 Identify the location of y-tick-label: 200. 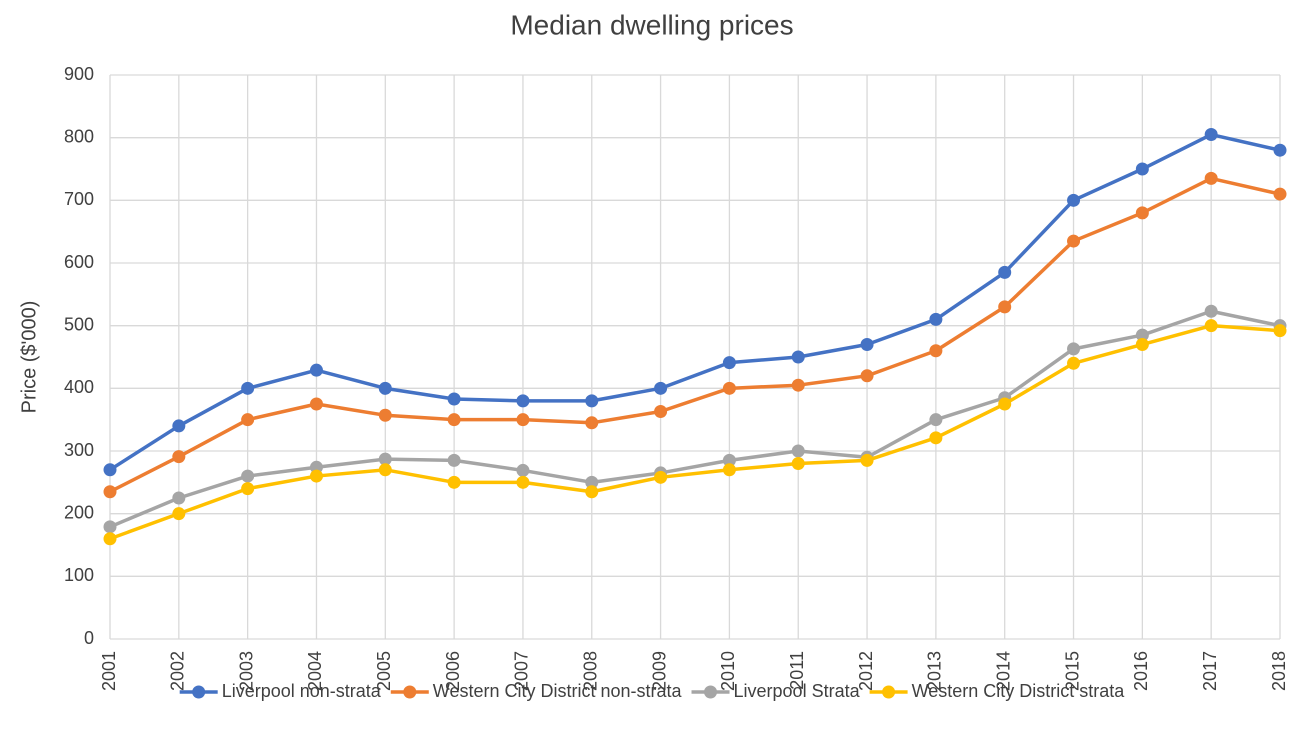
(79, 512).